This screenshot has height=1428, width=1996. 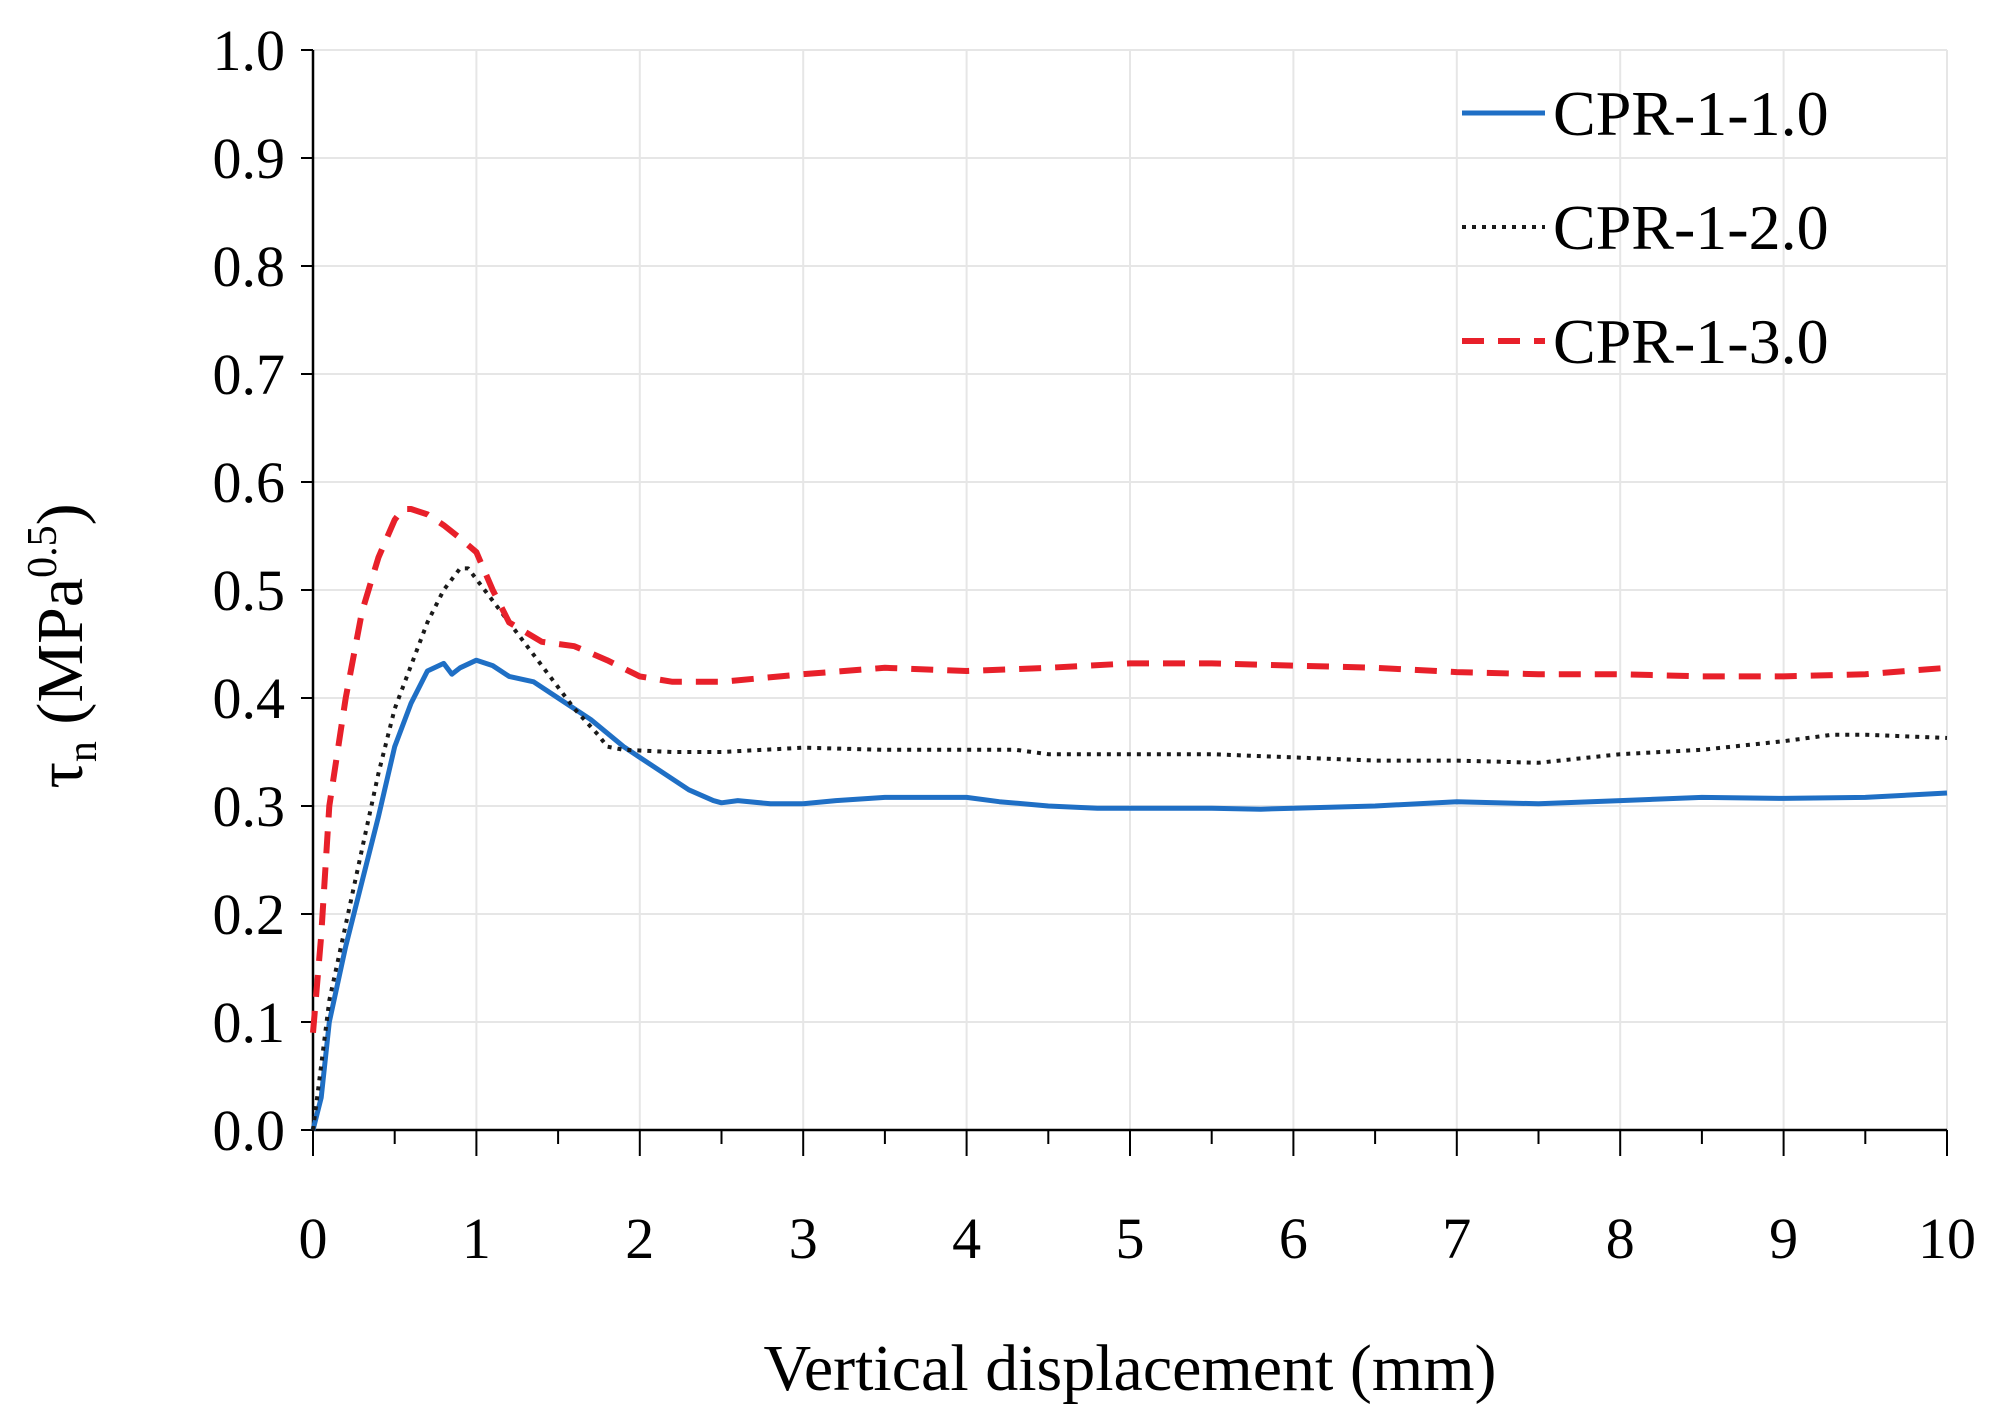 I want to click on y-axis-title-subscript: n, so click(x=83, y=751).